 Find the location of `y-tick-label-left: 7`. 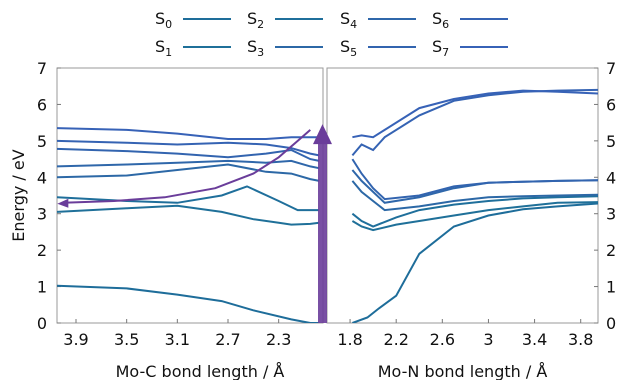

y-tick-label-left: 7 is located at coordinates (42, 68).